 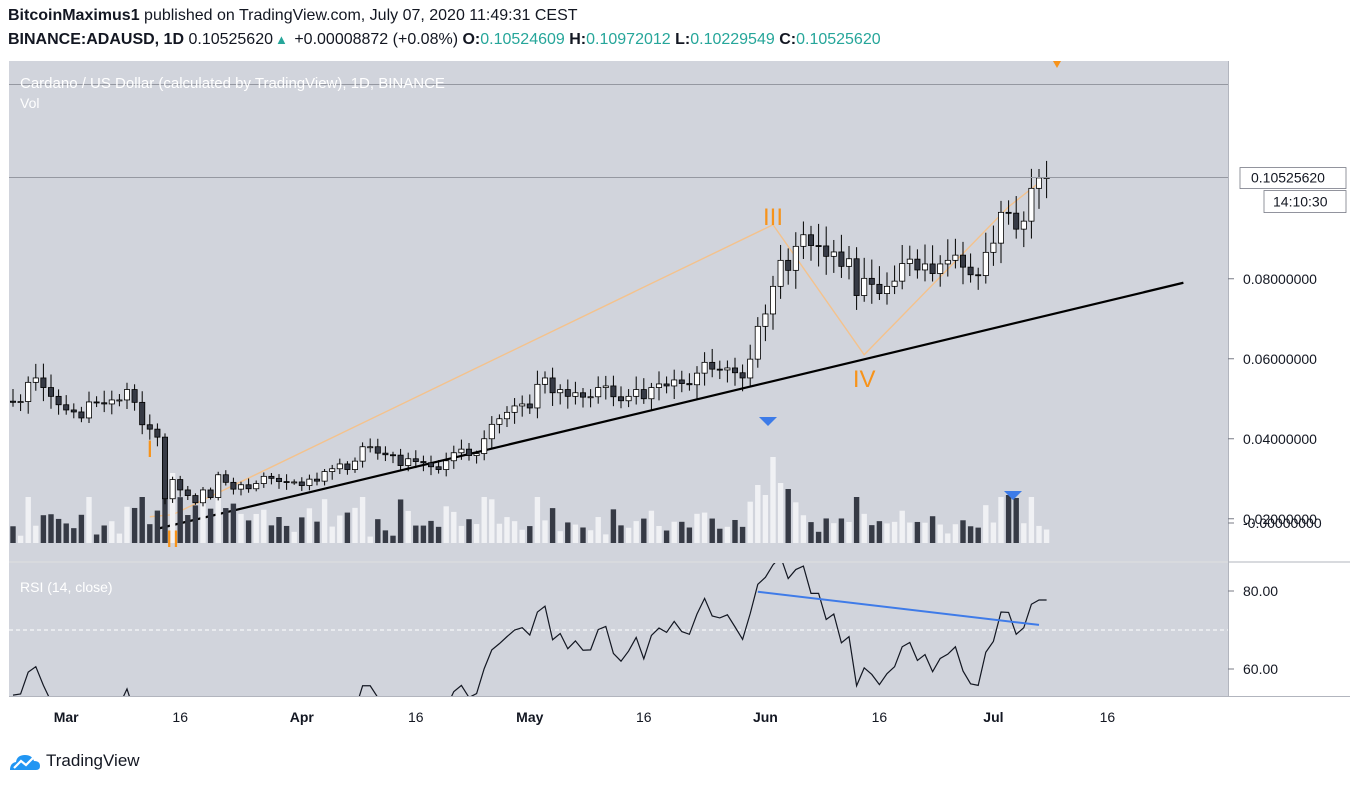 I want to click on tradingview-logo-icon, so click(x=25, y=761).